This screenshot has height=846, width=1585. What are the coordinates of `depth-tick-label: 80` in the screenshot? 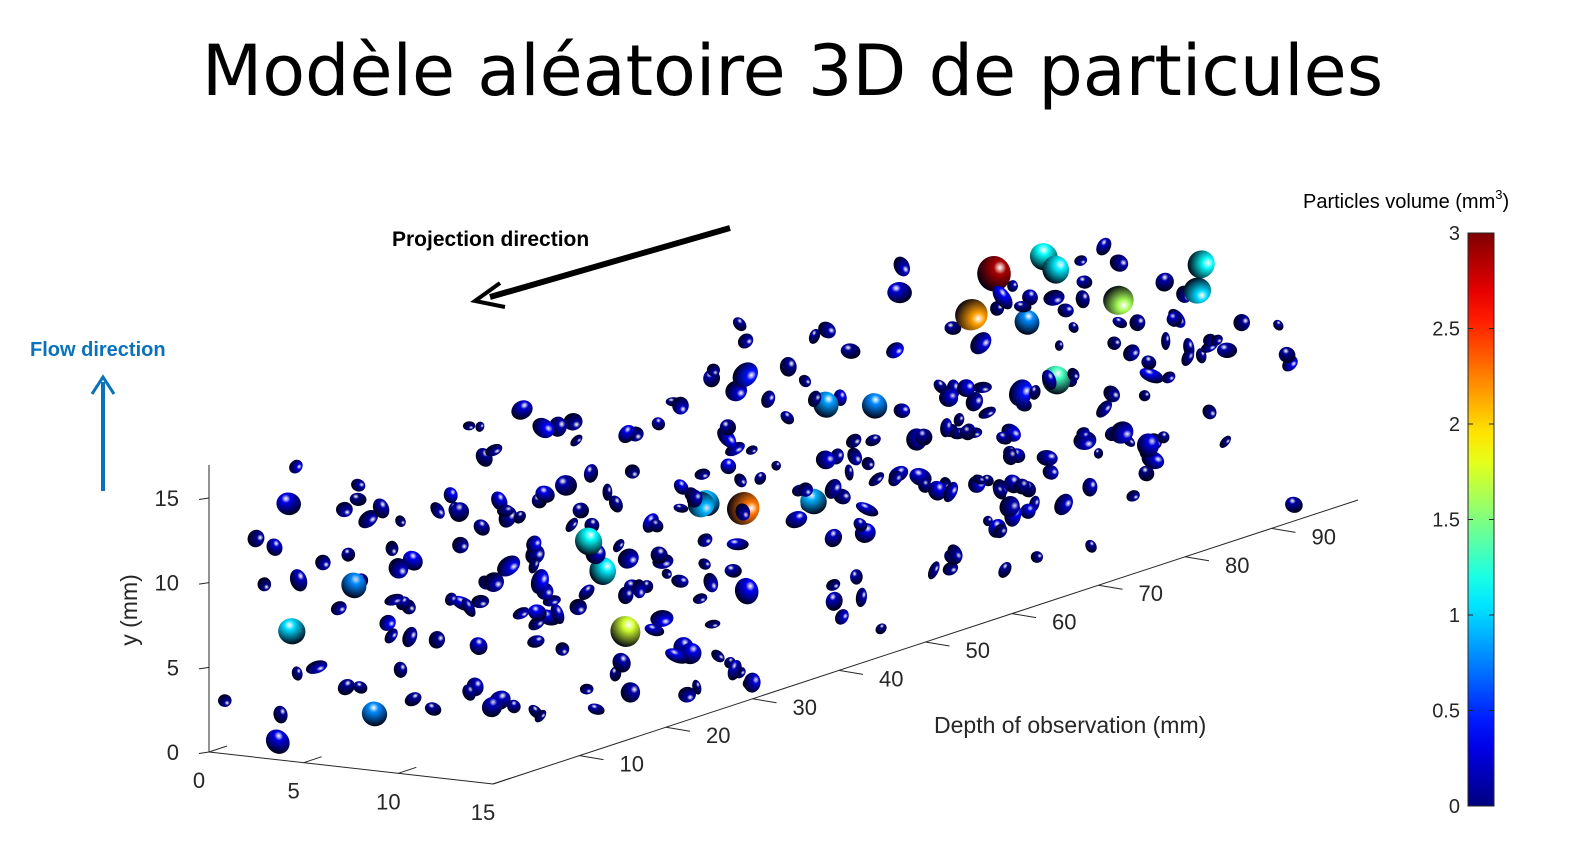 It's located at (1237, 565).